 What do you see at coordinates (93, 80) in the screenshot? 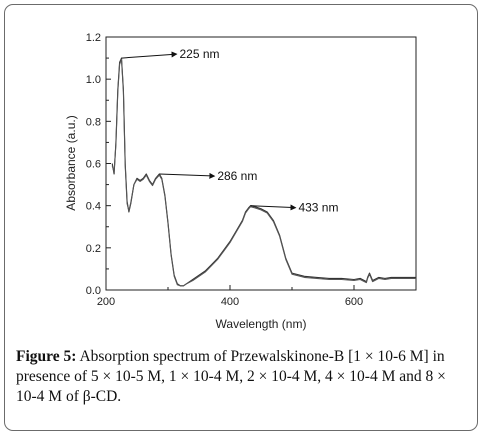
I see `y-tick-label: 1.0` at bounding box center [93, 80].